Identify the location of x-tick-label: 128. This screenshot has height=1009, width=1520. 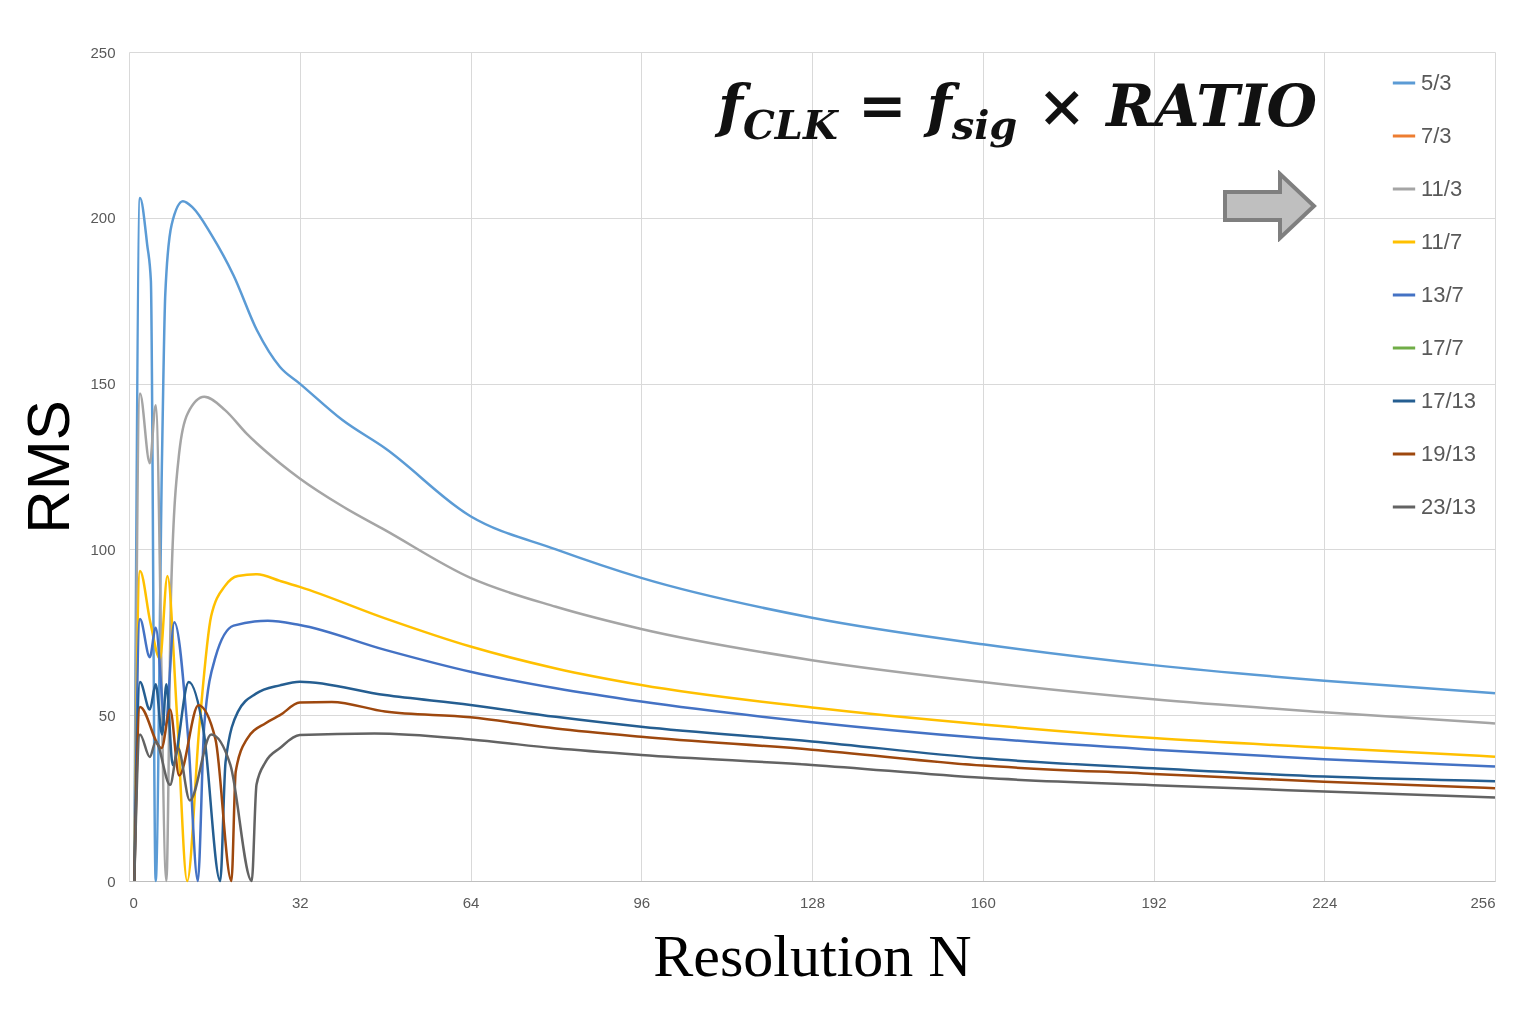
(812, 902).